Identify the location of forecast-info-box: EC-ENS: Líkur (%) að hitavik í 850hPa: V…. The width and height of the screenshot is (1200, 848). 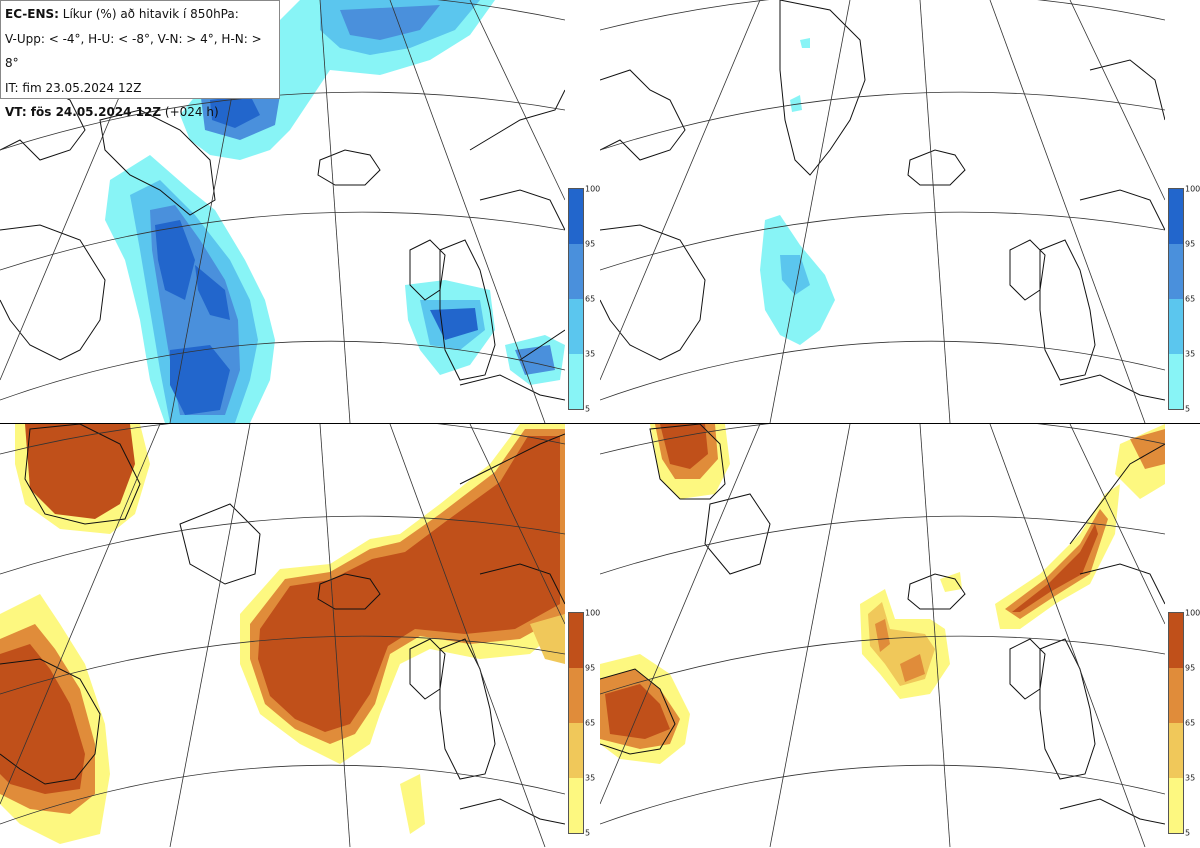
(140, 59).